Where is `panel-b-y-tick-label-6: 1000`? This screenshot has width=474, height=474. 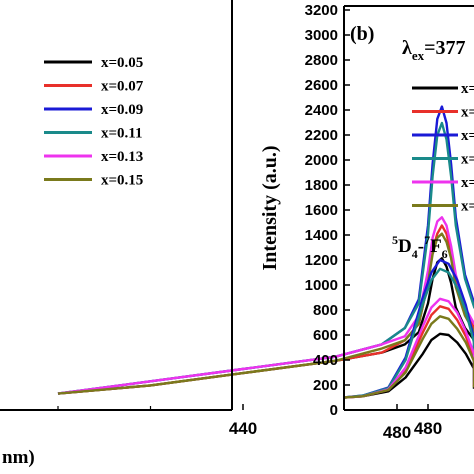 panel-b-y-tick-label-6: 1000 is located at coordinates (321, 285).